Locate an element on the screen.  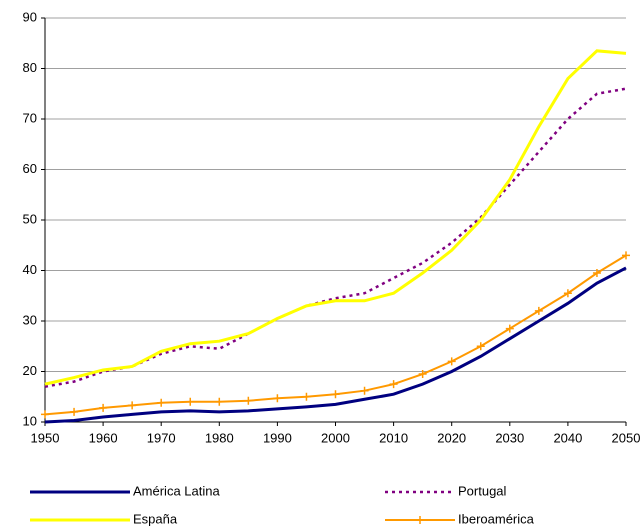
y-tick-label: 80 is located at coordinates (30, 67).